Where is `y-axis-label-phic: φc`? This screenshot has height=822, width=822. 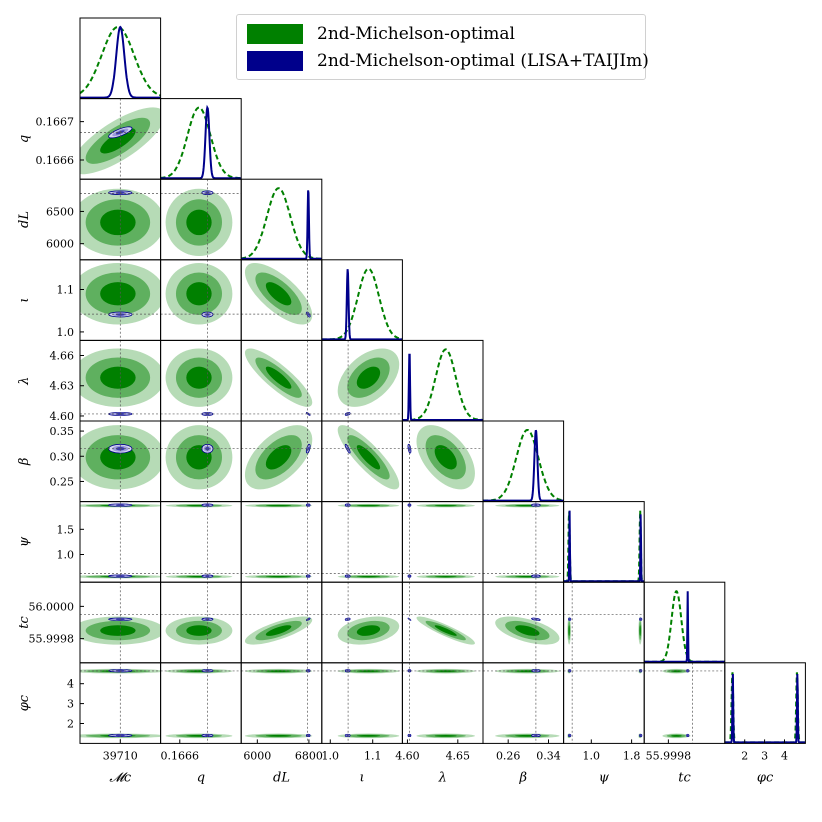
y-axis-label-phic: φc is located at coordinates (24, 702).